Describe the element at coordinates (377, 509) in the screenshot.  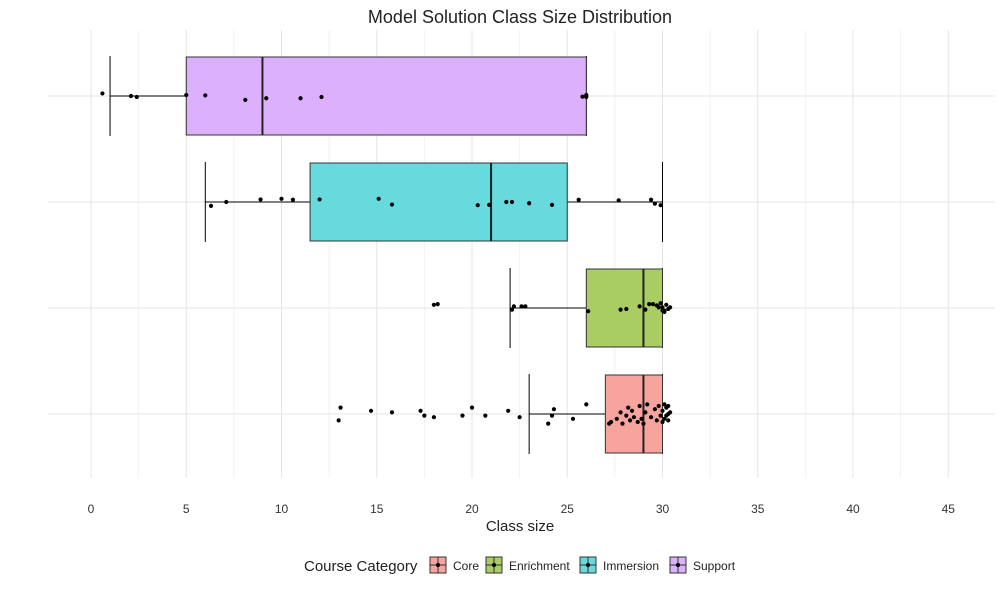
I see `x-tick-label: 15` at that location.